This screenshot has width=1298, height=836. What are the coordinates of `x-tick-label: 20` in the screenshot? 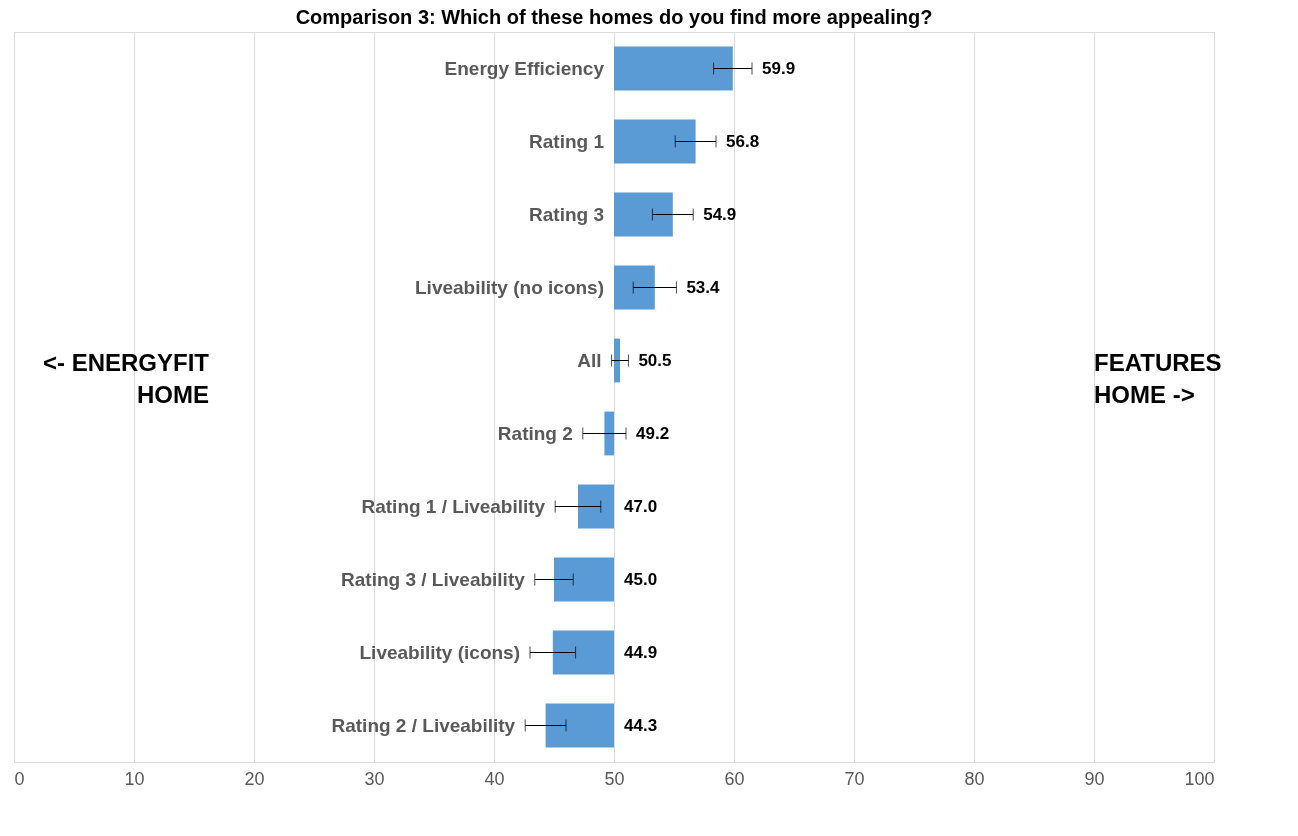 It's located at (254, 778).